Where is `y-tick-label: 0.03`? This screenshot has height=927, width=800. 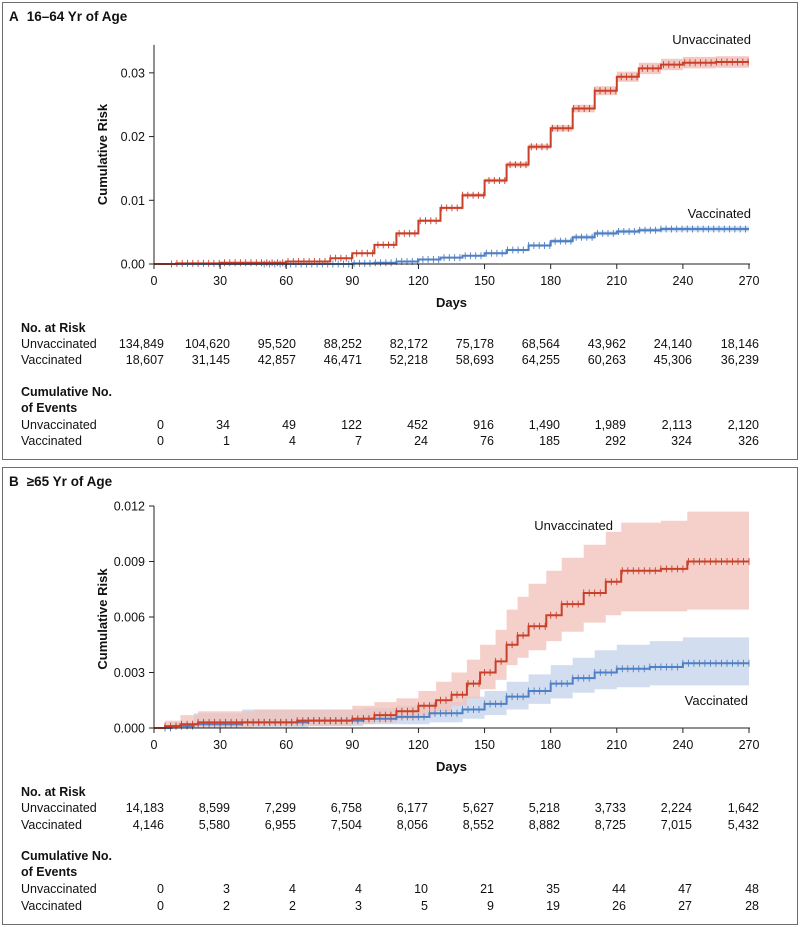
y-tick-label: 0.03 is located at coordinates (133, 73).